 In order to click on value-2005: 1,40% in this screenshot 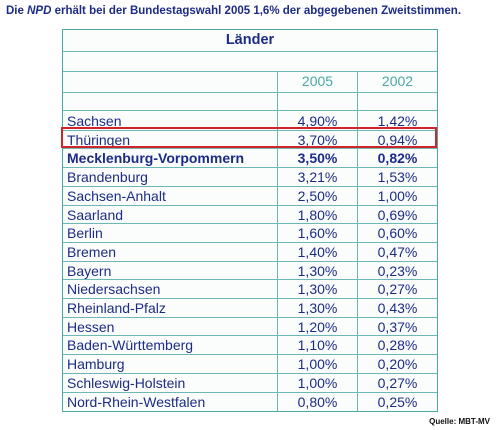, I will do `click(317, 251)`.